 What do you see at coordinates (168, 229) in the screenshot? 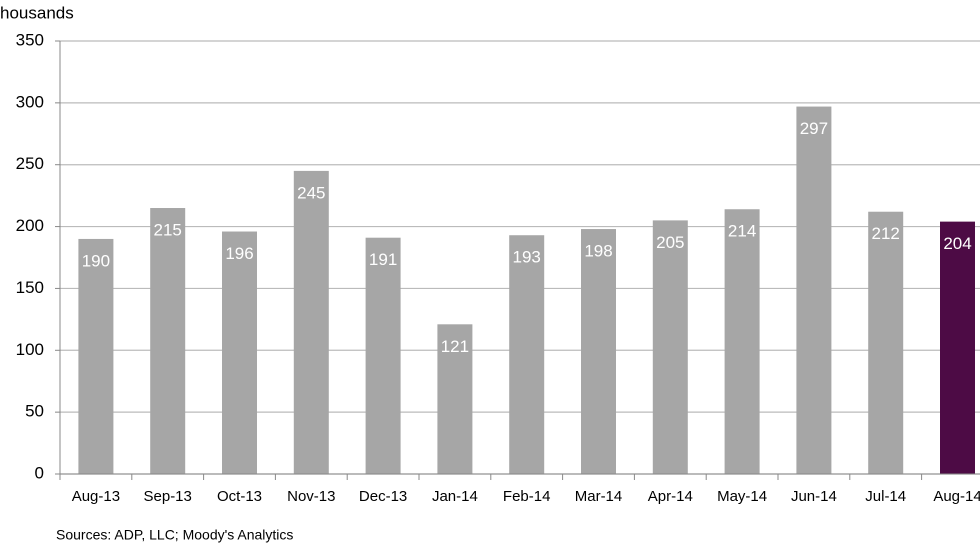
I see `data-label: 215` at bounding box center [168, 229].